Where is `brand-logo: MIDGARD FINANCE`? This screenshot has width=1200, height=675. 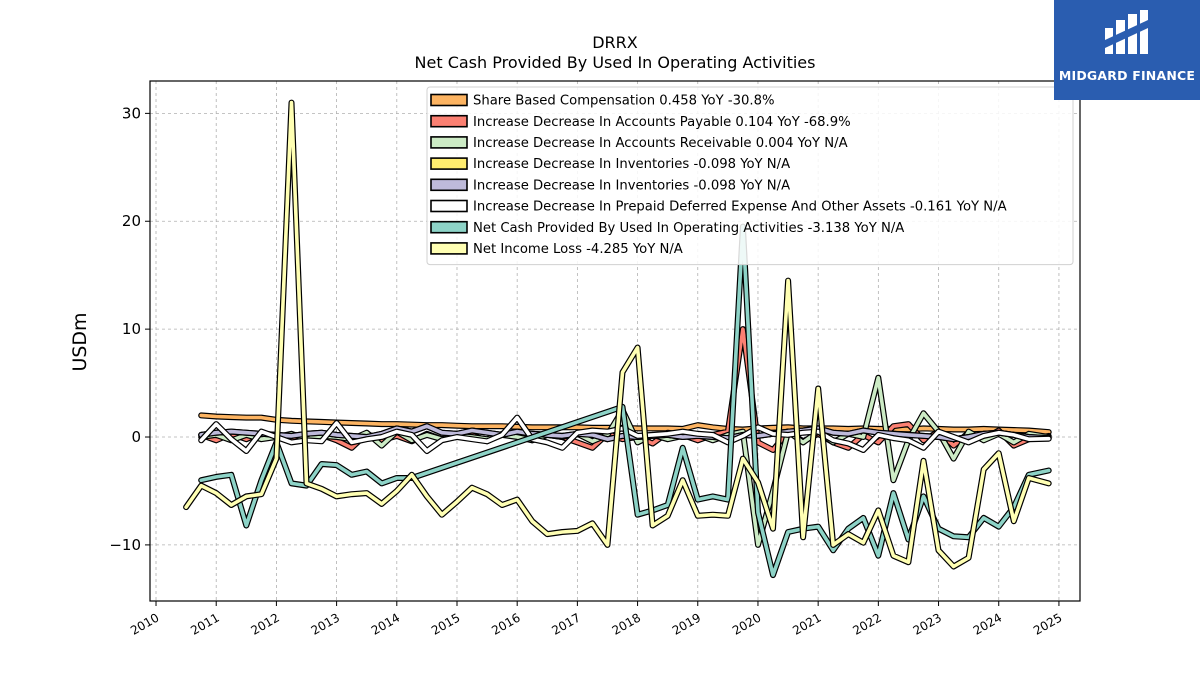 brand-logo: MIDGARD FINANCE is located at coordinates (1127, 50).